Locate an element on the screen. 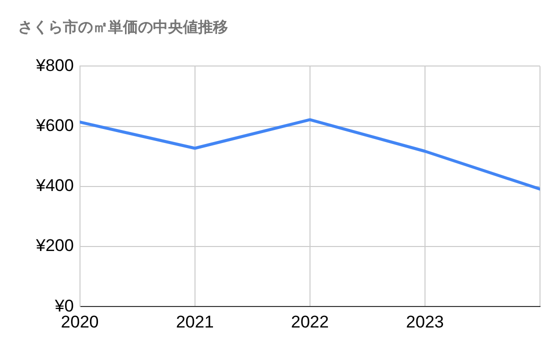 The image size is (556, 343). y-tick-label: ¥600 is located at coordinates (54, 125).